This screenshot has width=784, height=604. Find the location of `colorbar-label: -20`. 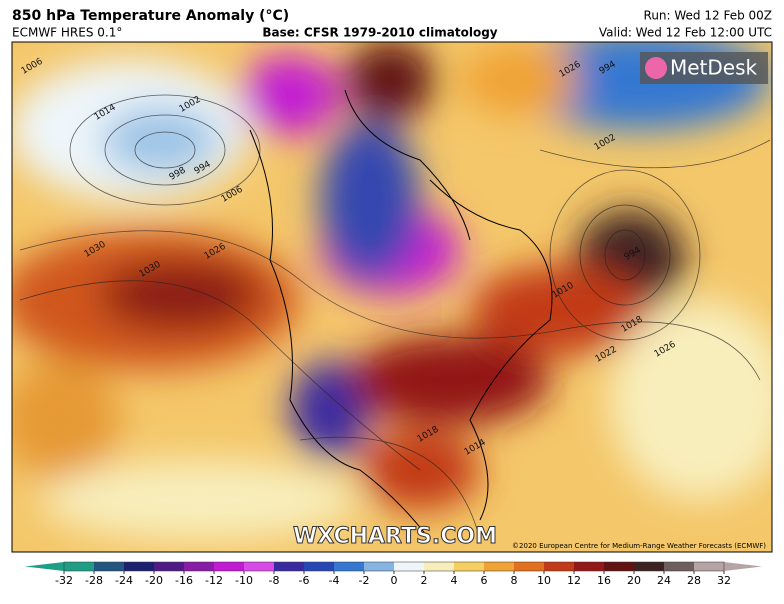

colorbar-label: -20 is located at coordinates (154, 580).